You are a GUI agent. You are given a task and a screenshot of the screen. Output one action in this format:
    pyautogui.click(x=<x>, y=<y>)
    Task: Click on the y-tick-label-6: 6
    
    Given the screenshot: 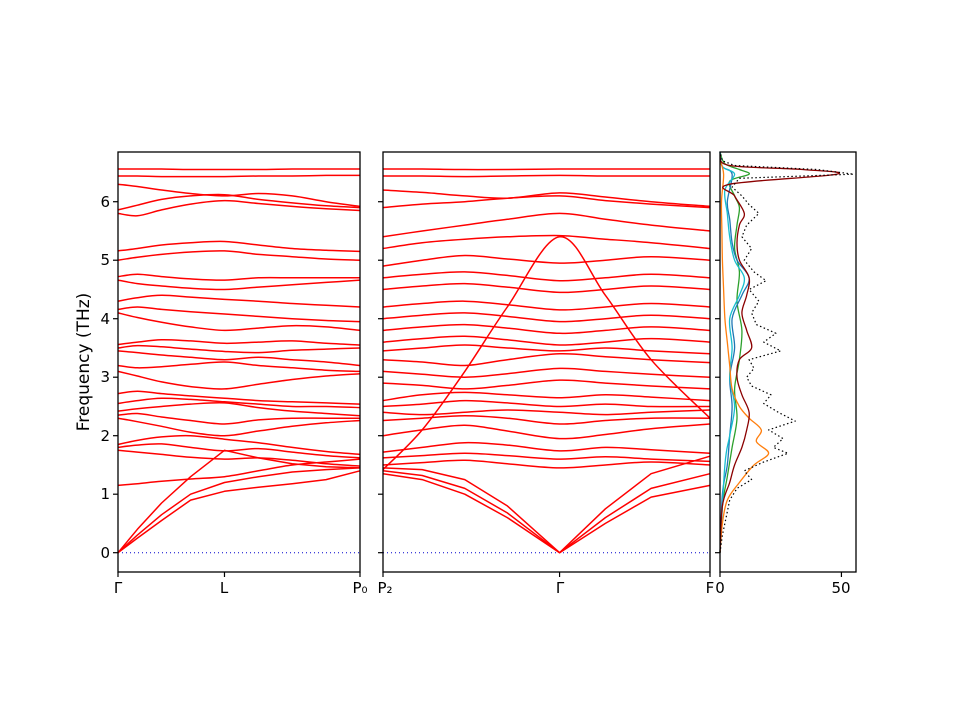 What is the action you would take?
    pyautogui.click(x=105, y=202)
    